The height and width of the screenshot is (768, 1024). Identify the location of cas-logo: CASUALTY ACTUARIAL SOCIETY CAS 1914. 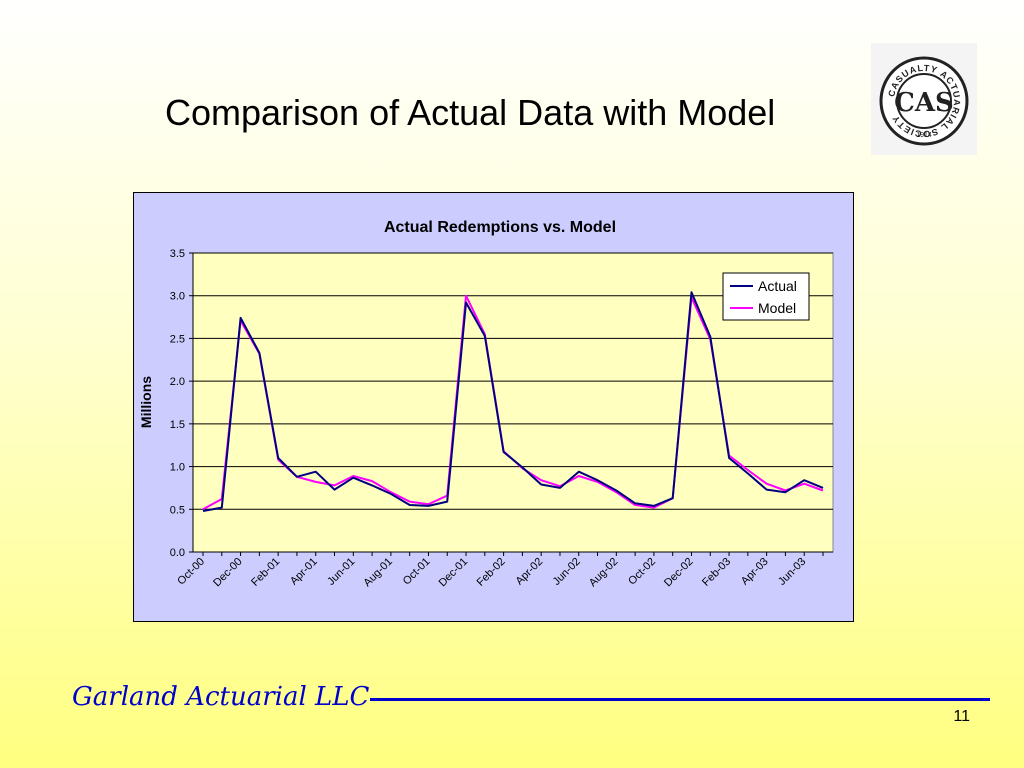
(924, 99).